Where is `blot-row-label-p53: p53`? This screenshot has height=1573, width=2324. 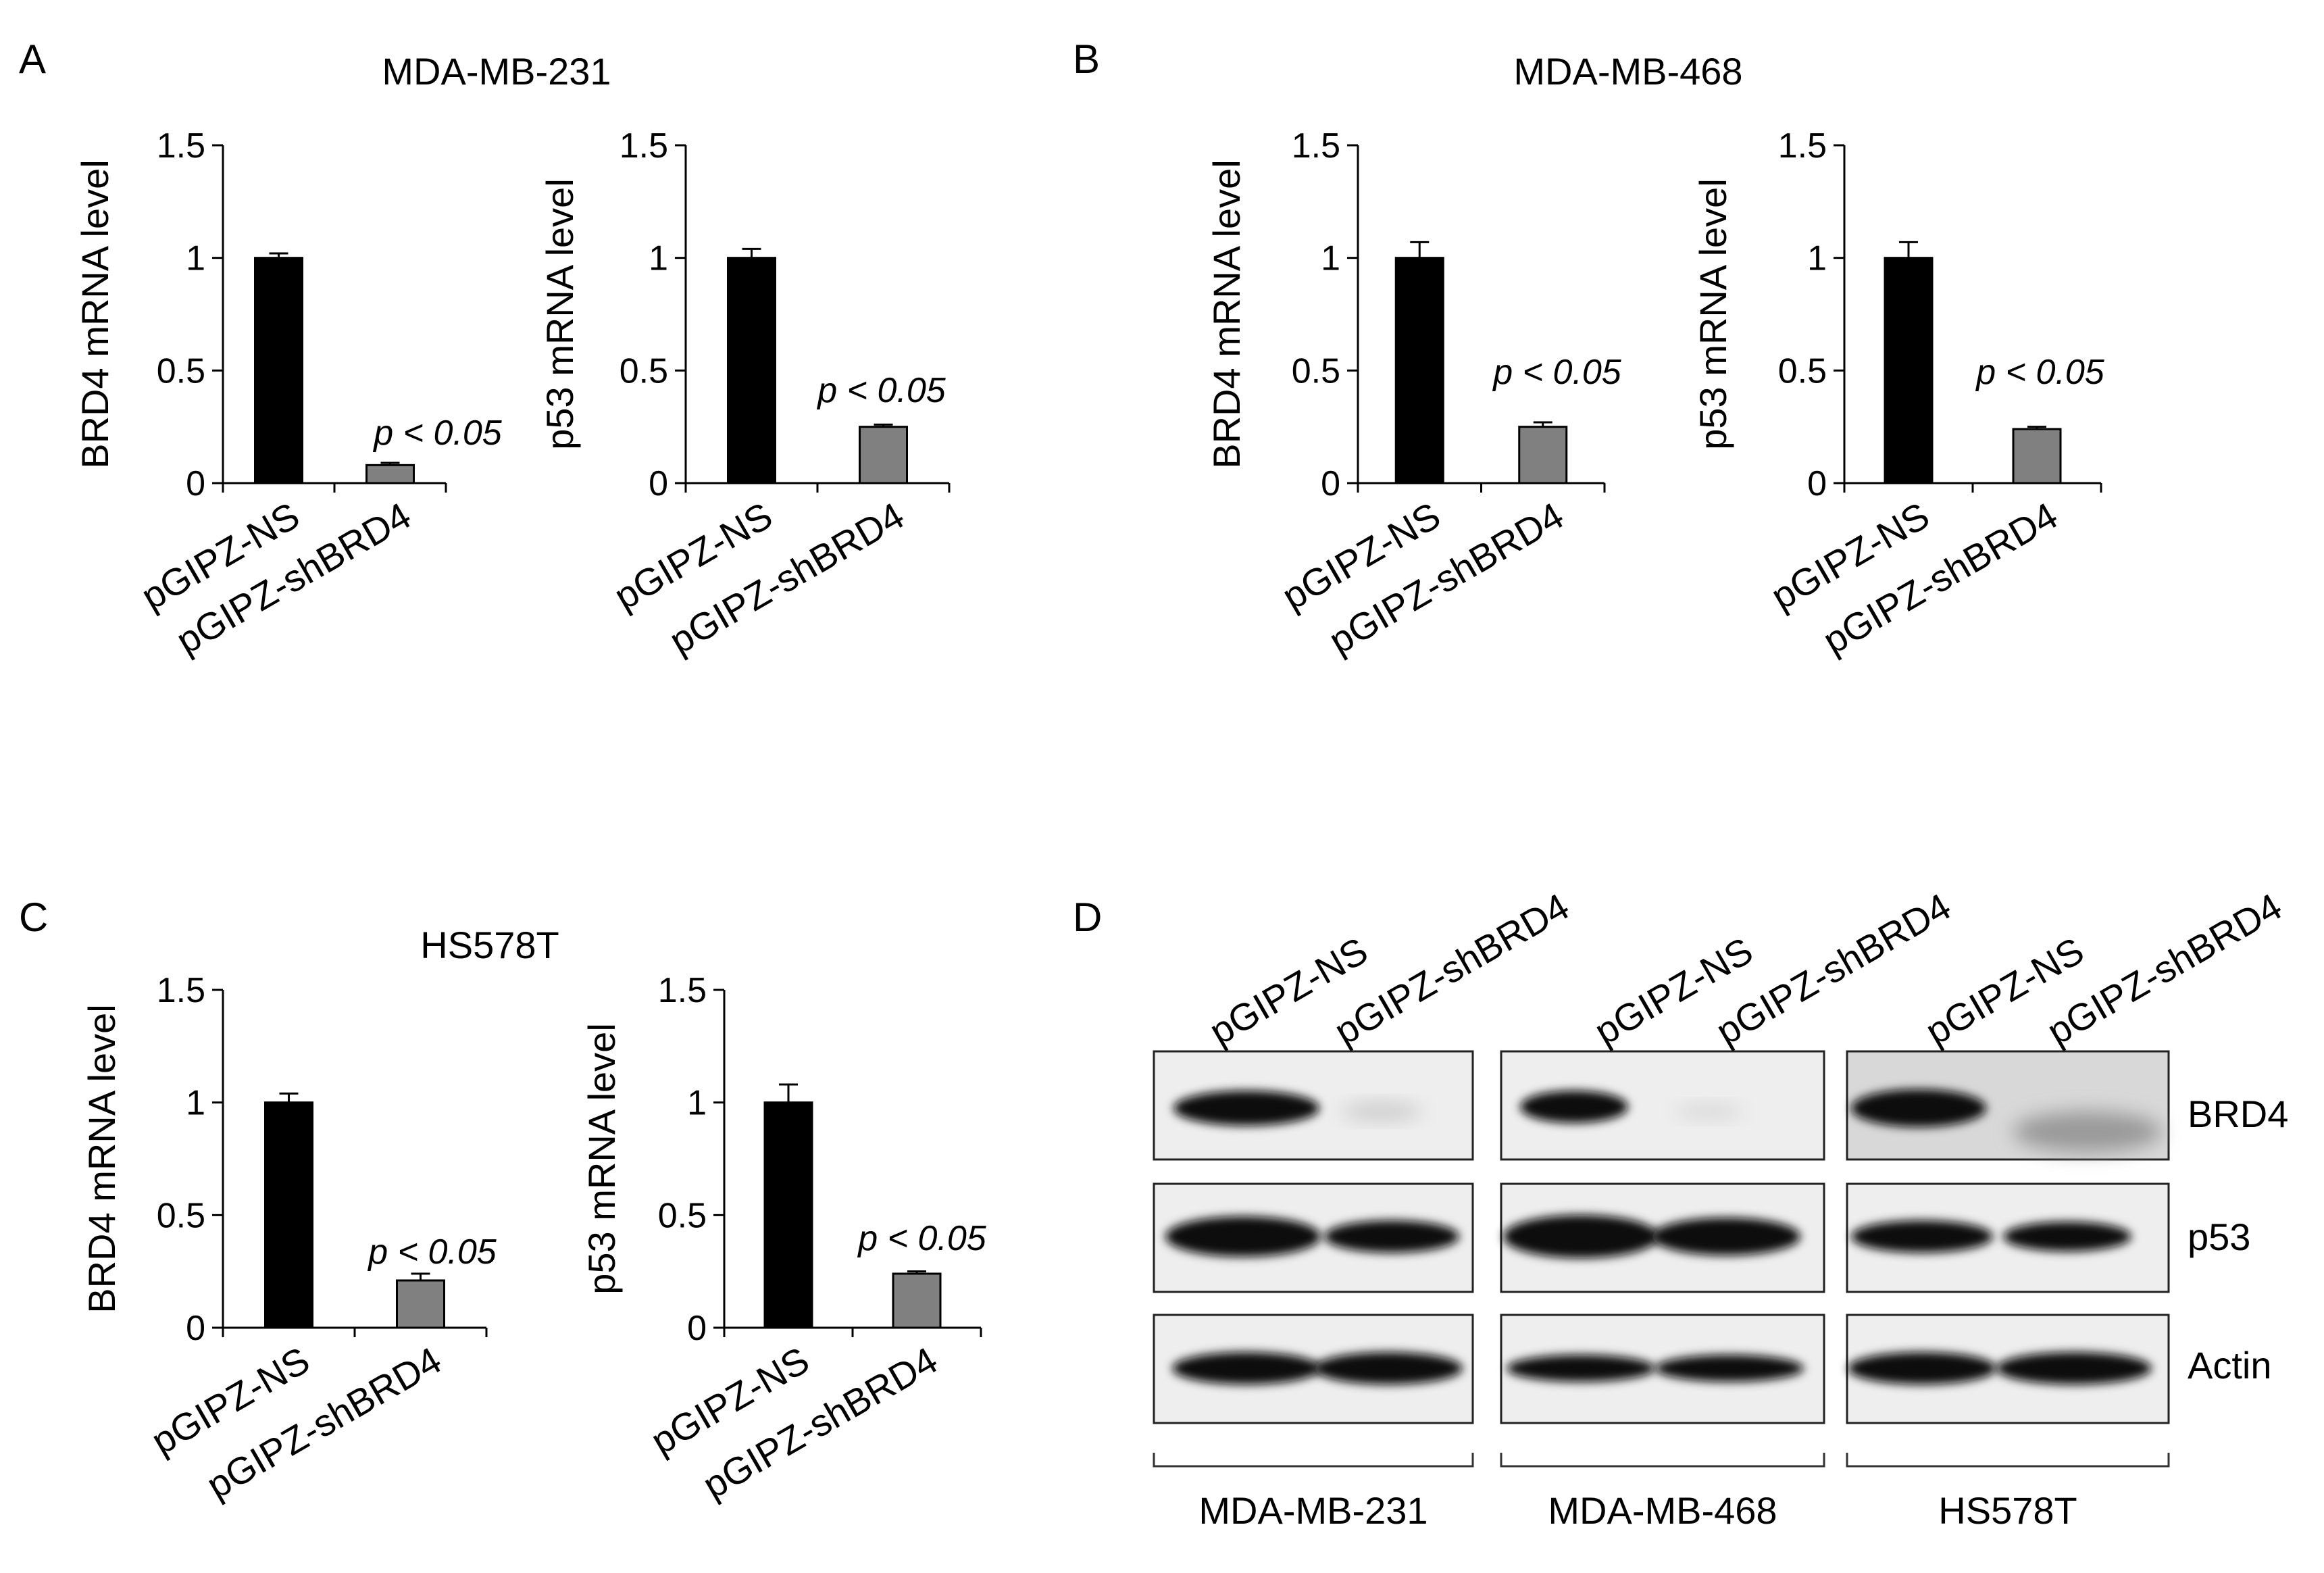
blot-row-label-p53: p53 is located at coordinates (2219, 1237).